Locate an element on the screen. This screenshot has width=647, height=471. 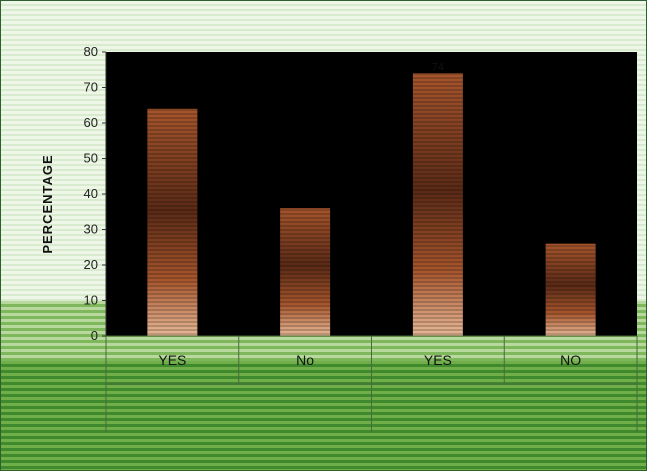
data-label: 74 is located at coordinates (438, 67).